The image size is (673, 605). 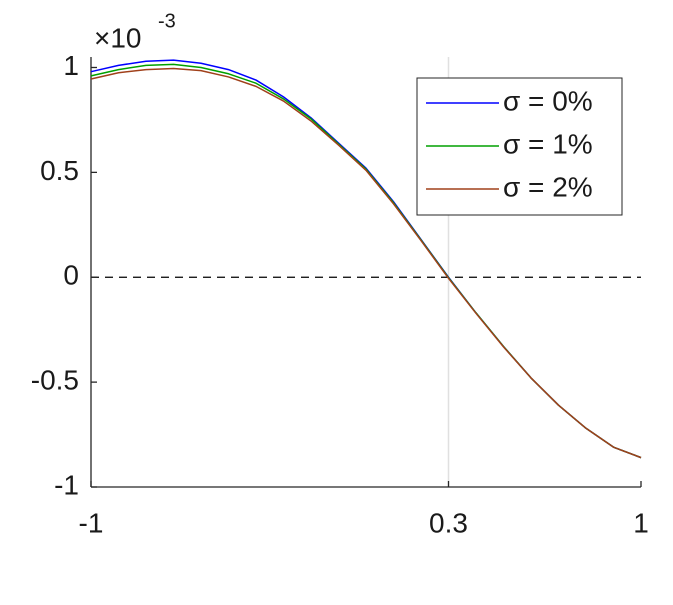 What do you see at coordinates (71, 65) in the screenshot?
I see `y-tick-label: 1` at bounding box center [71, 65].